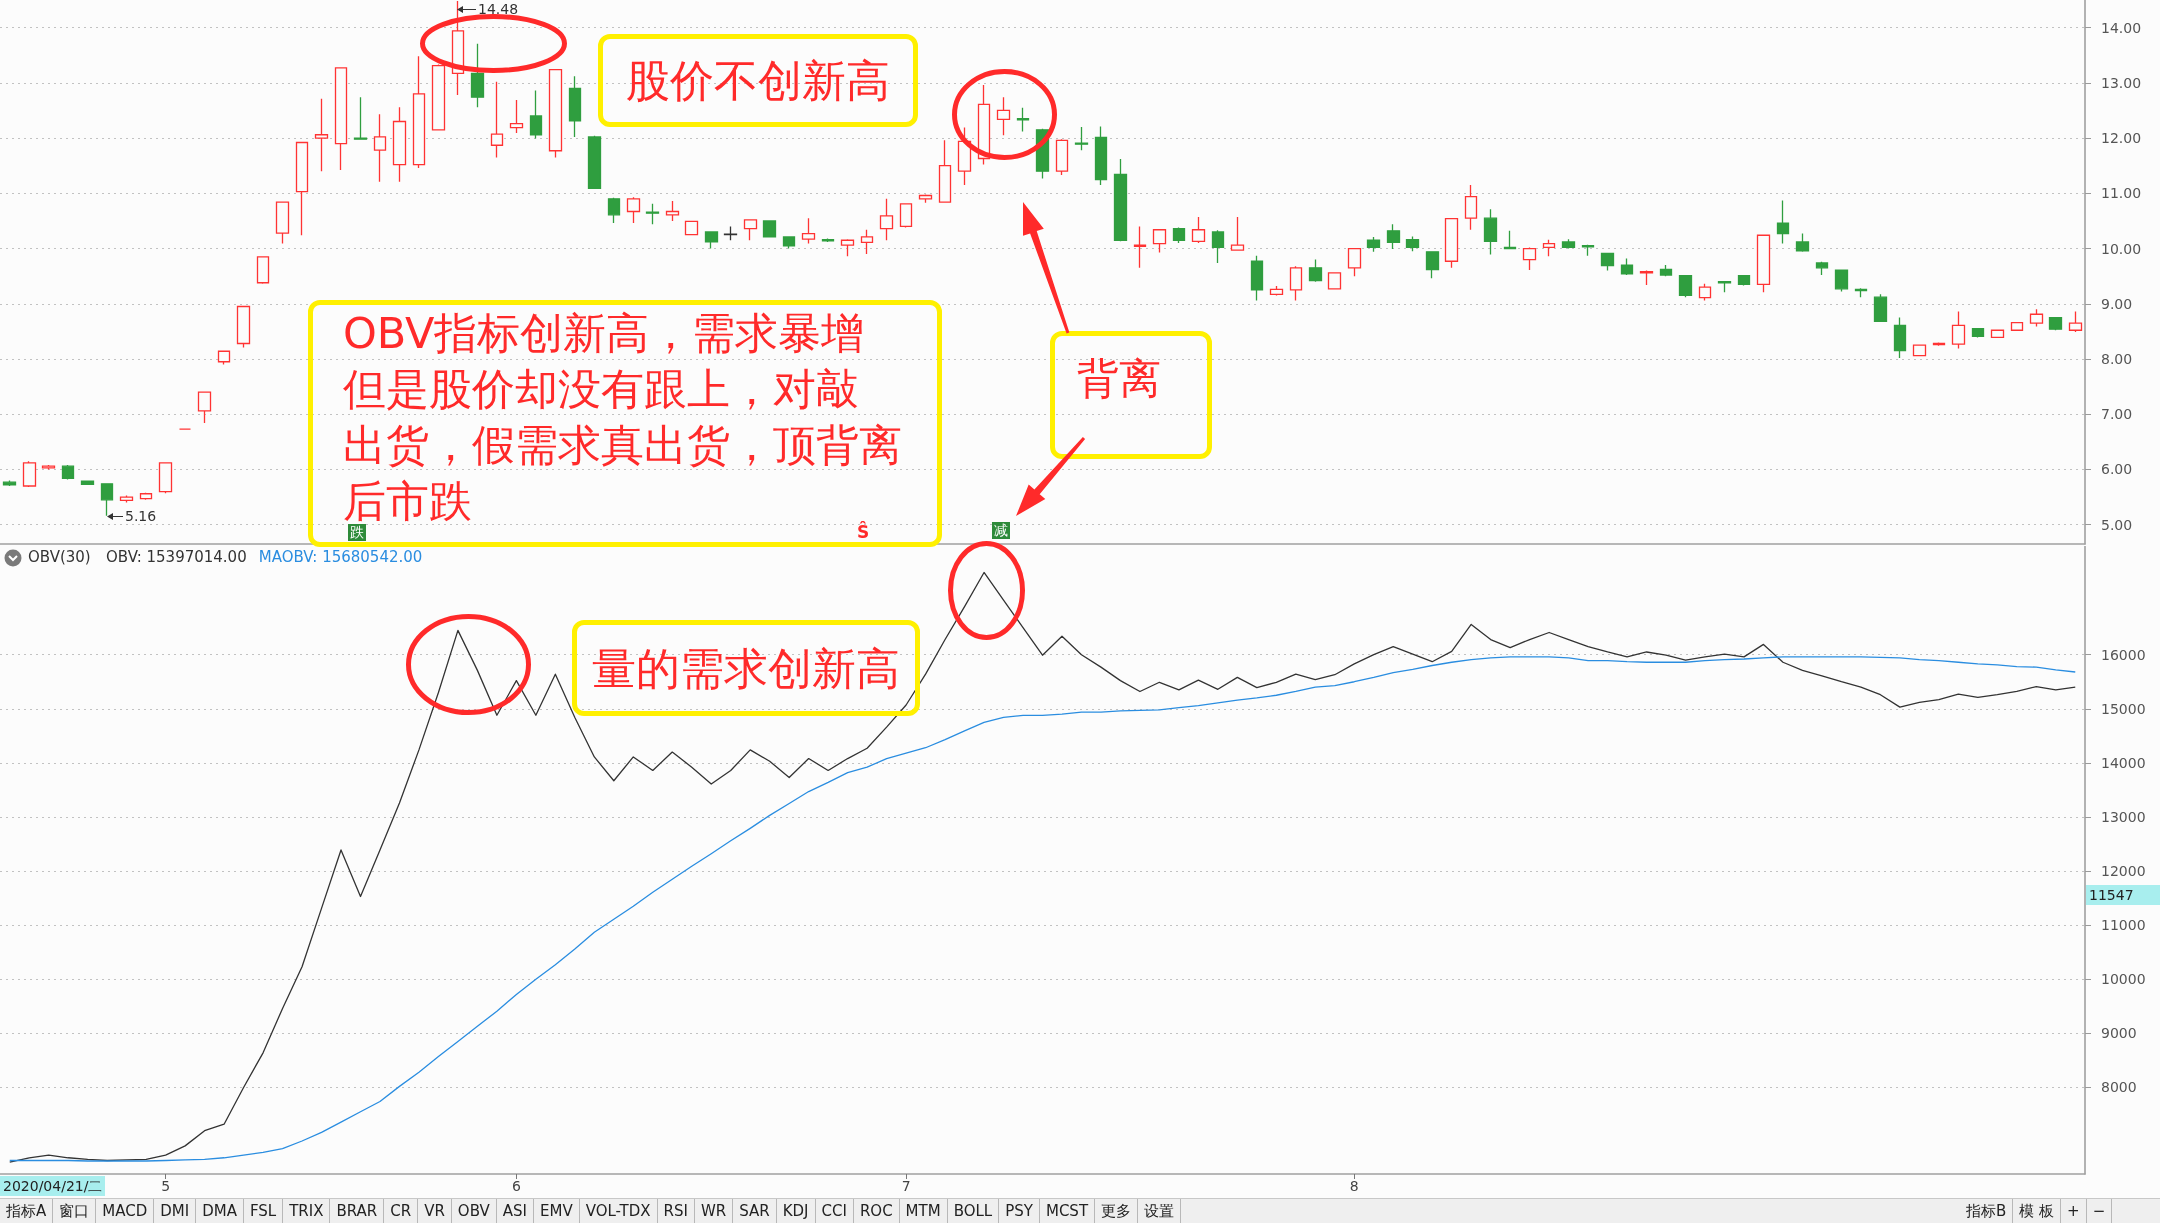  I want to click on annotation: 减, so click(1001, 530).